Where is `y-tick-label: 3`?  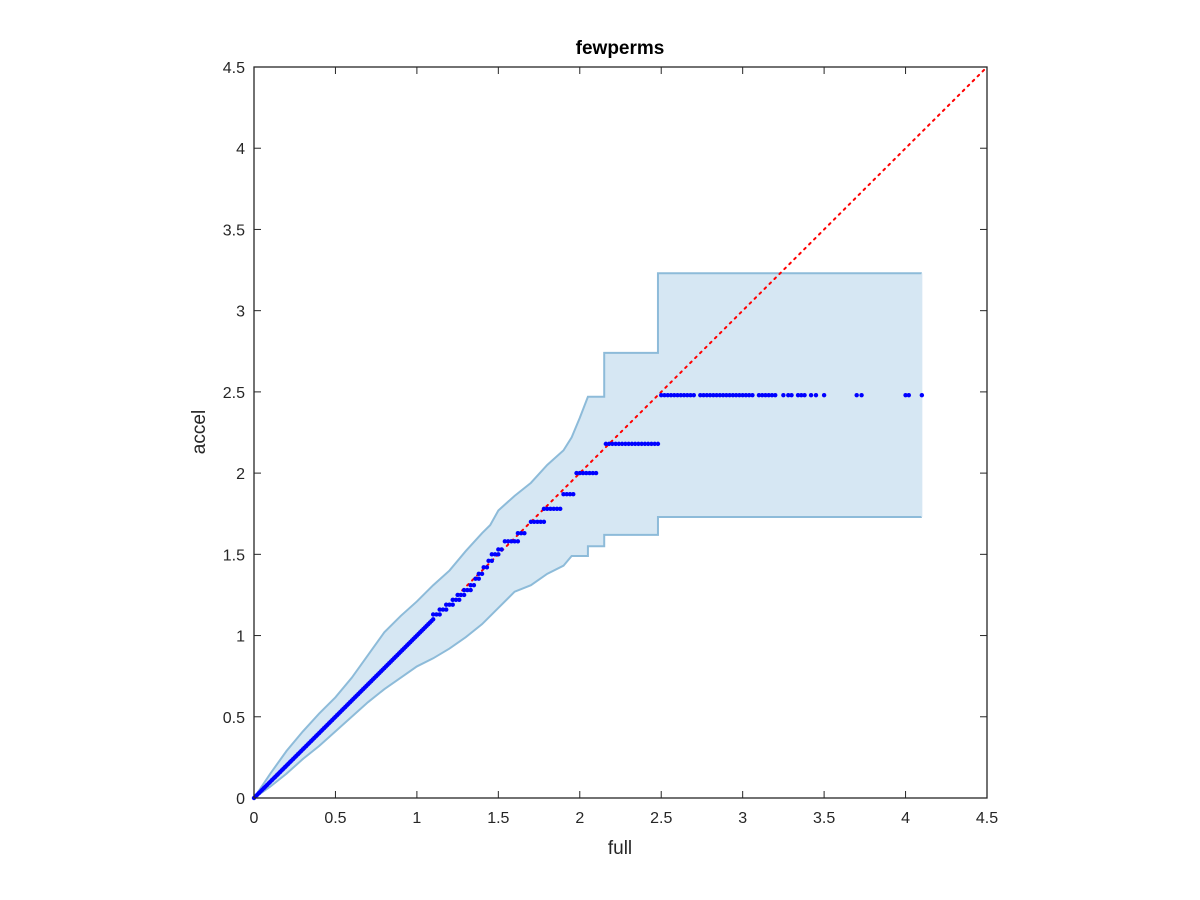 y-tick-label: 3 is located at coordinates (240, 312).